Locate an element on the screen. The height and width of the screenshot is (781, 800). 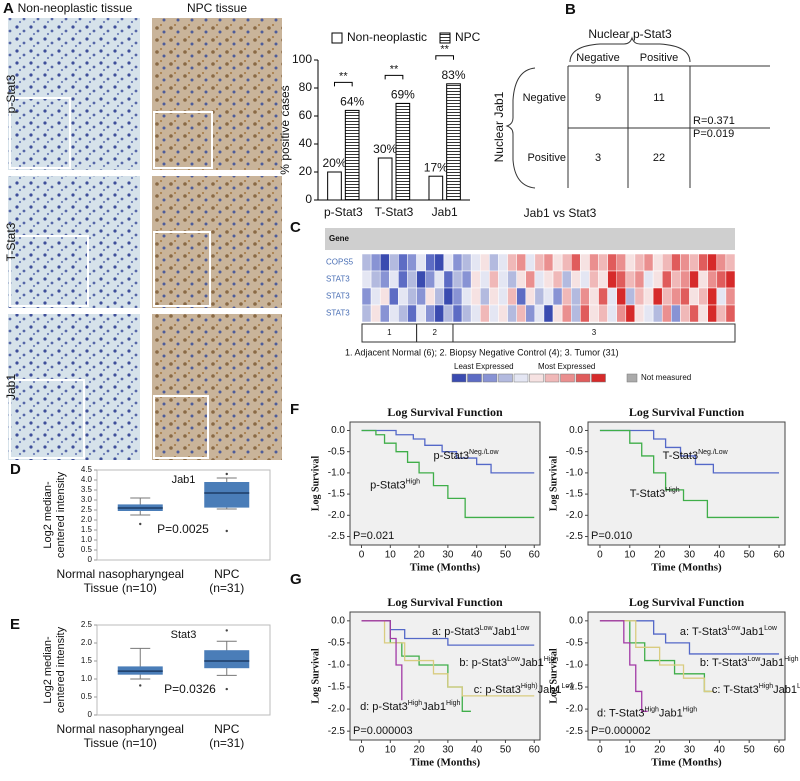
row-label: T-Stat3 is located at coordinates (11, 241).